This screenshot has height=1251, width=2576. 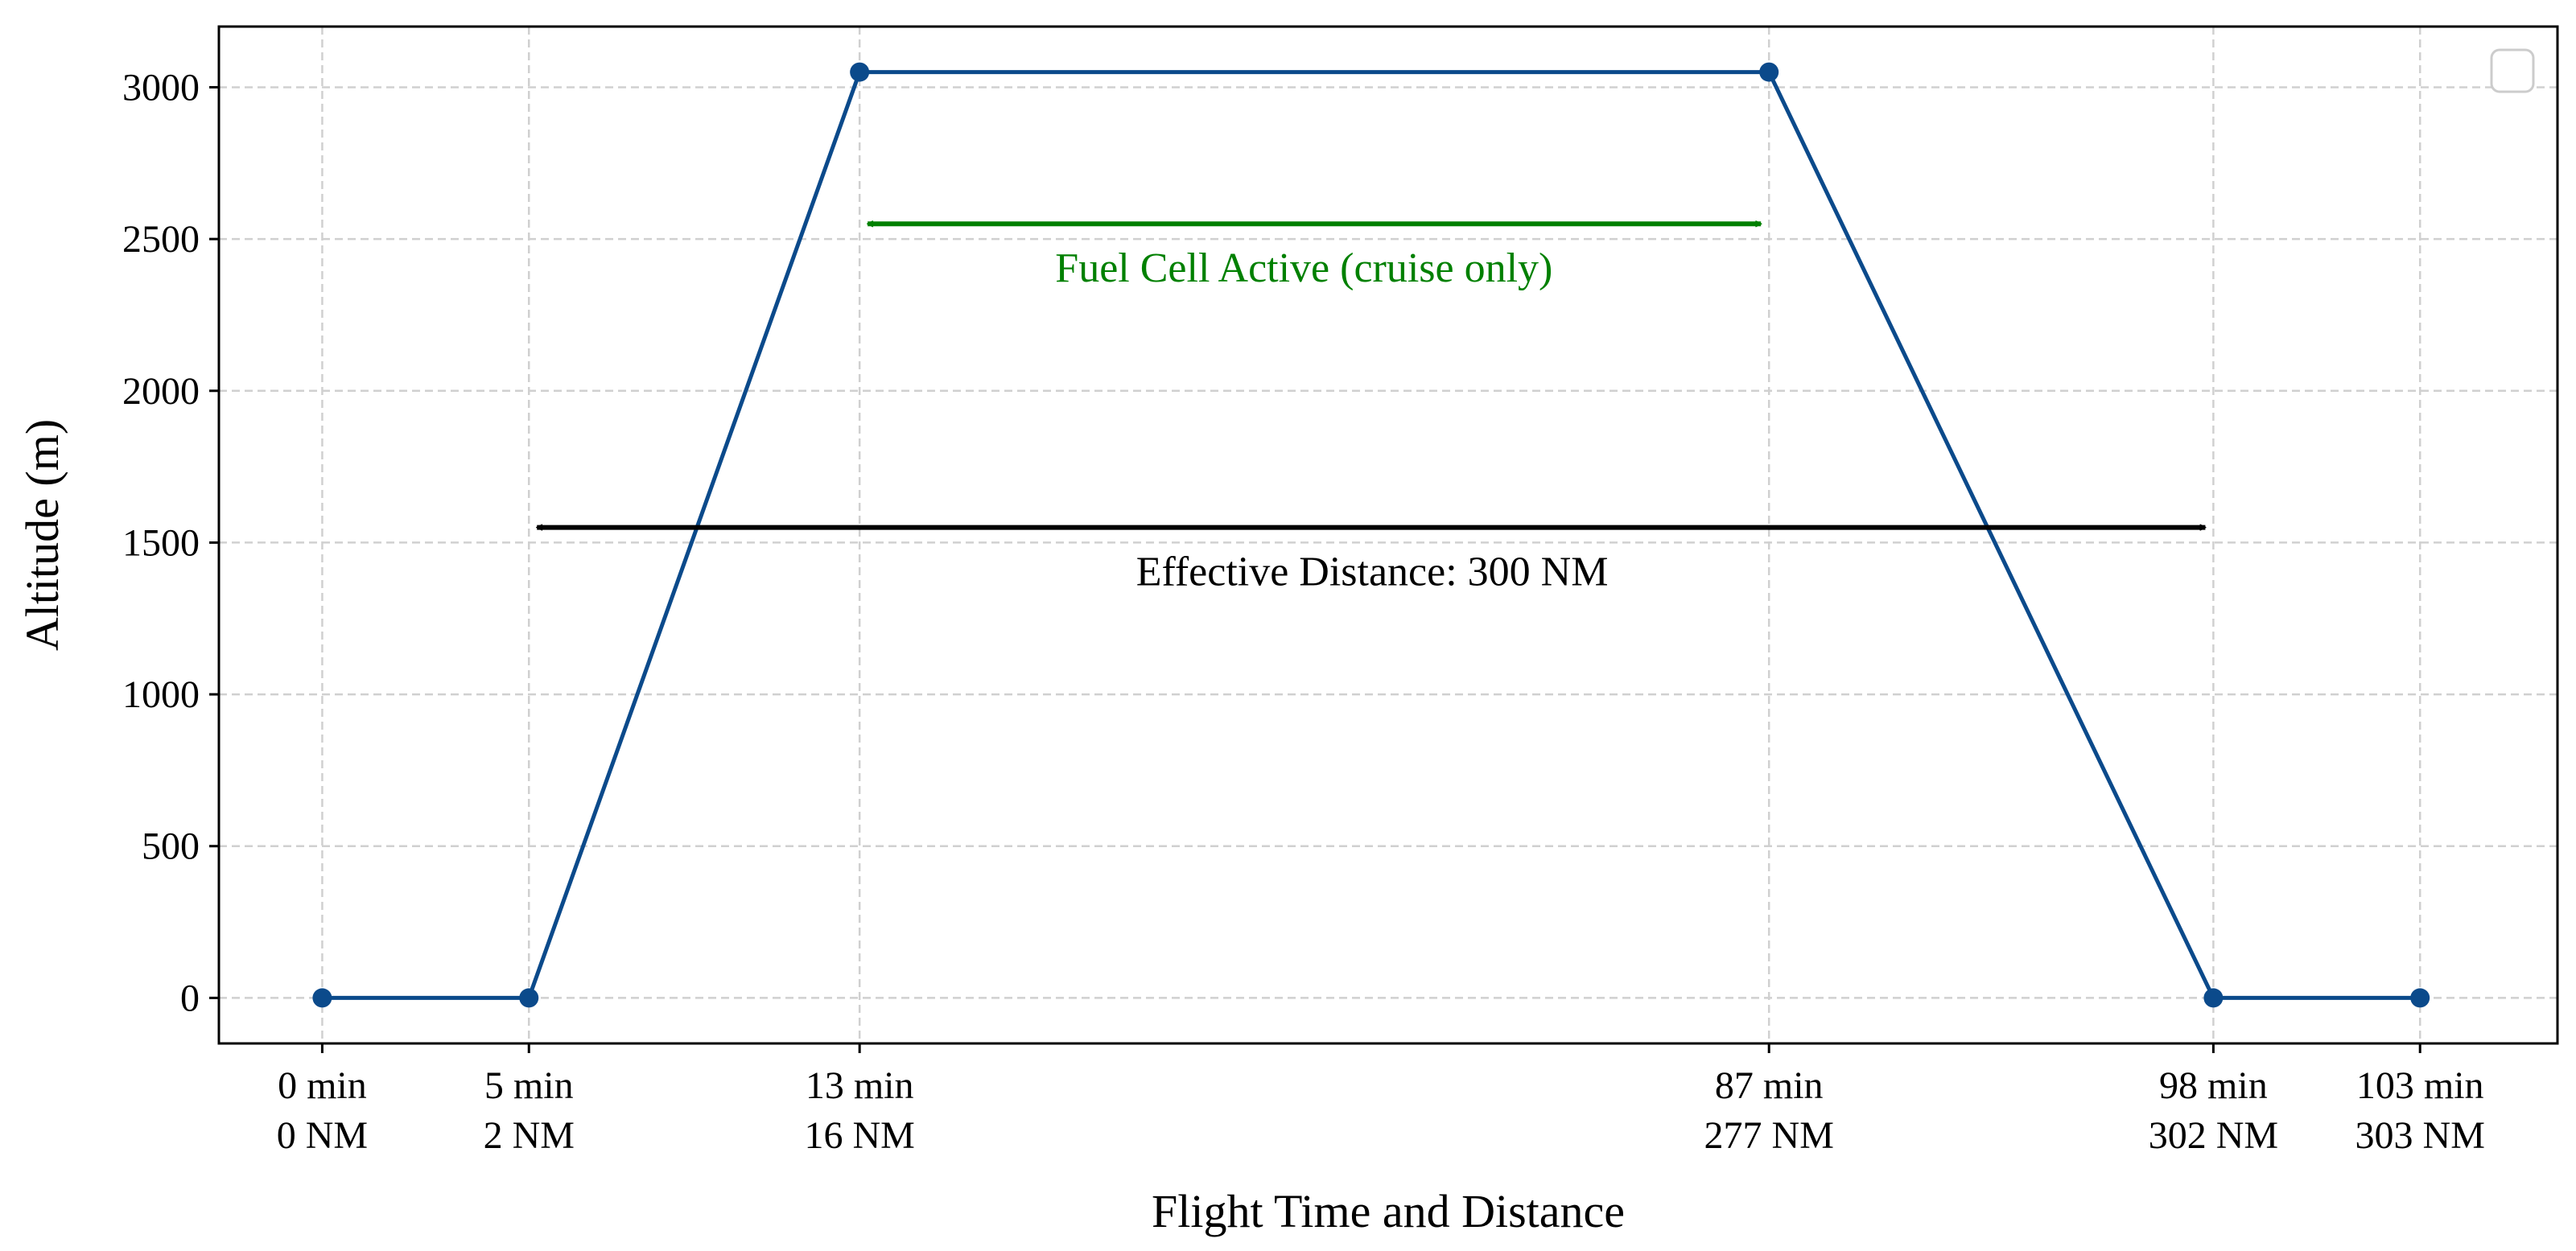 I want to click on x-tick-label-time: 5 min, so click(x=529, y=1085).